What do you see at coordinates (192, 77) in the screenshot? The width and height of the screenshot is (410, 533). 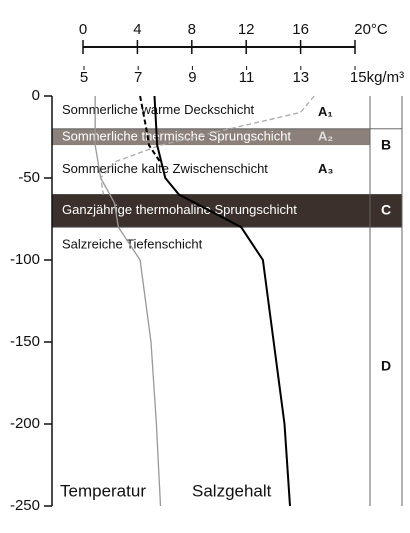 I see `x2-tick-label: 9` at bounding box center [192, 77].